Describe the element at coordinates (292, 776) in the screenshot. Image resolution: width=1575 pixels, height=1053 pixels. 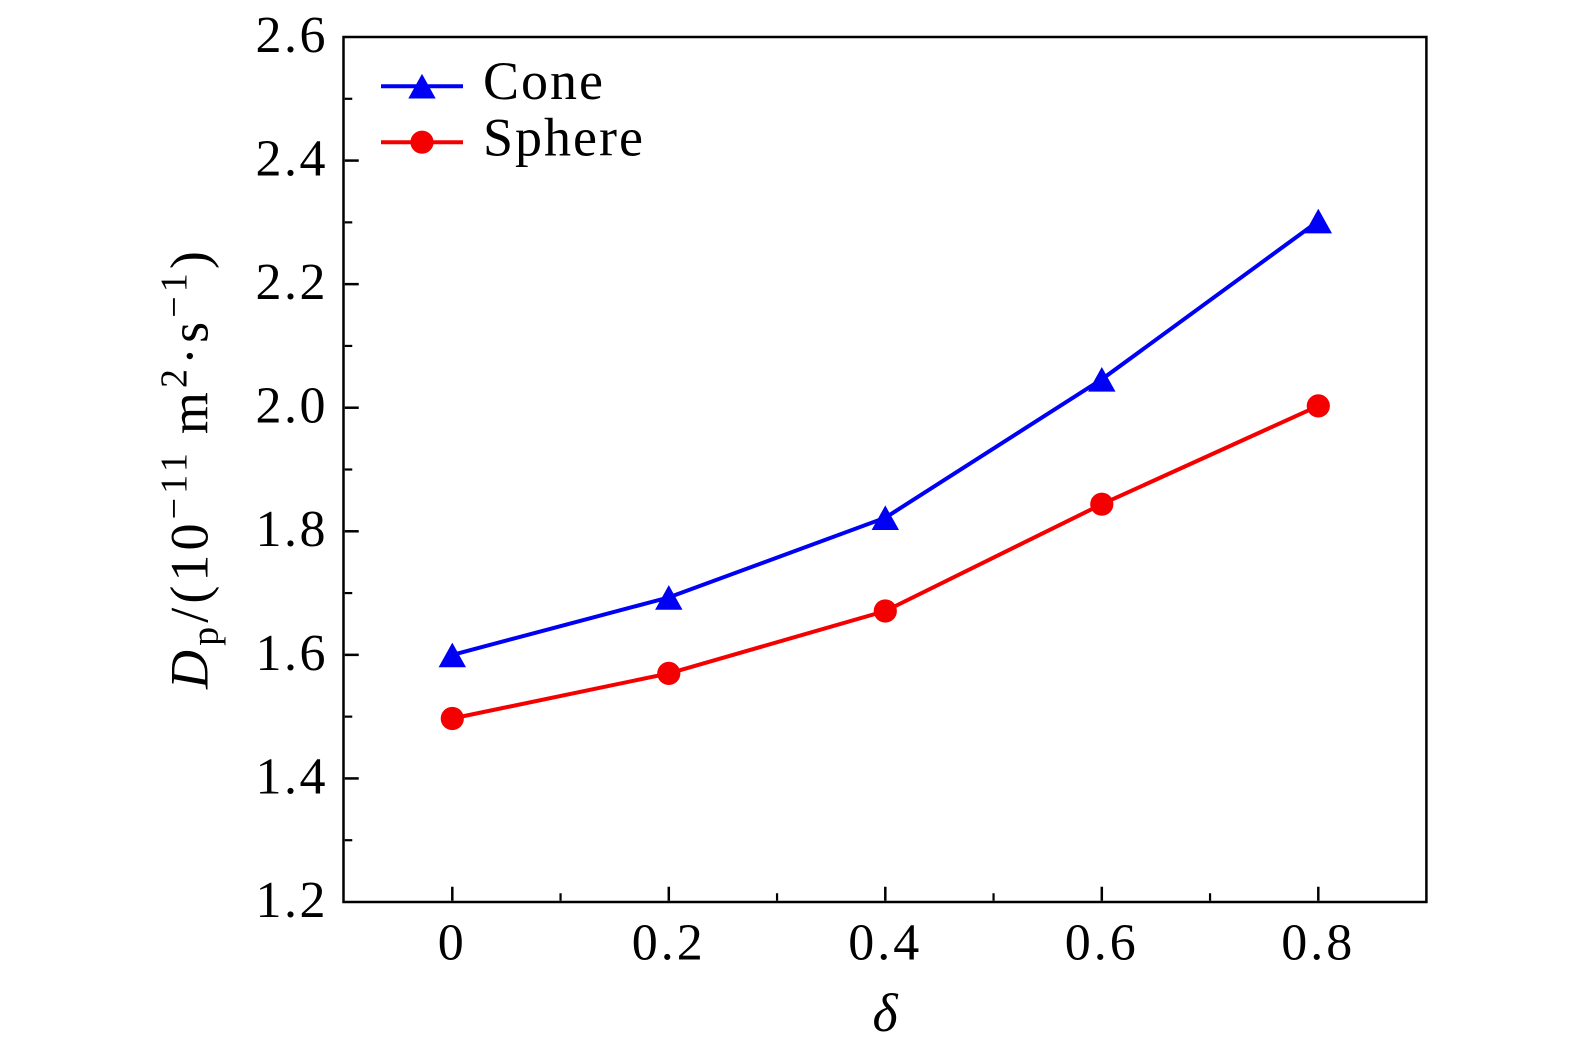
I see `svg-text: 1.4` at that location.